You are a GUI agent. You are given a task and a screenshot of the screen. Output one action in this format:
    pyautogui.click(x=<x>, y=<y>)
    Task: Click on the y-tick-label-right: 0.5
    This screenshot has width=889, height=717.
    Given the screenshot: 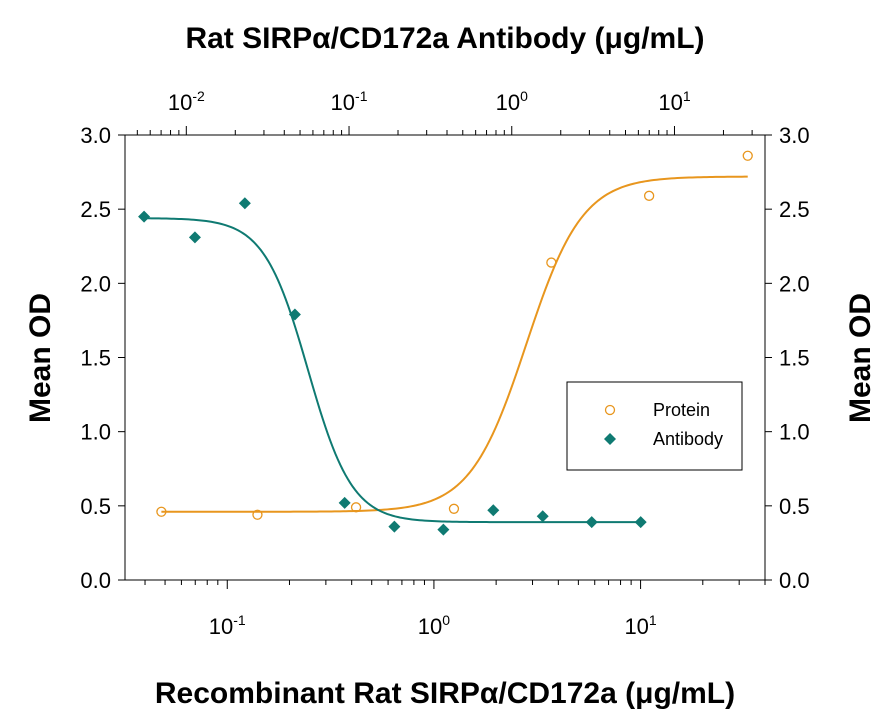 What is the action you would take?
    pyautogui.click(x=794, y=506)
    